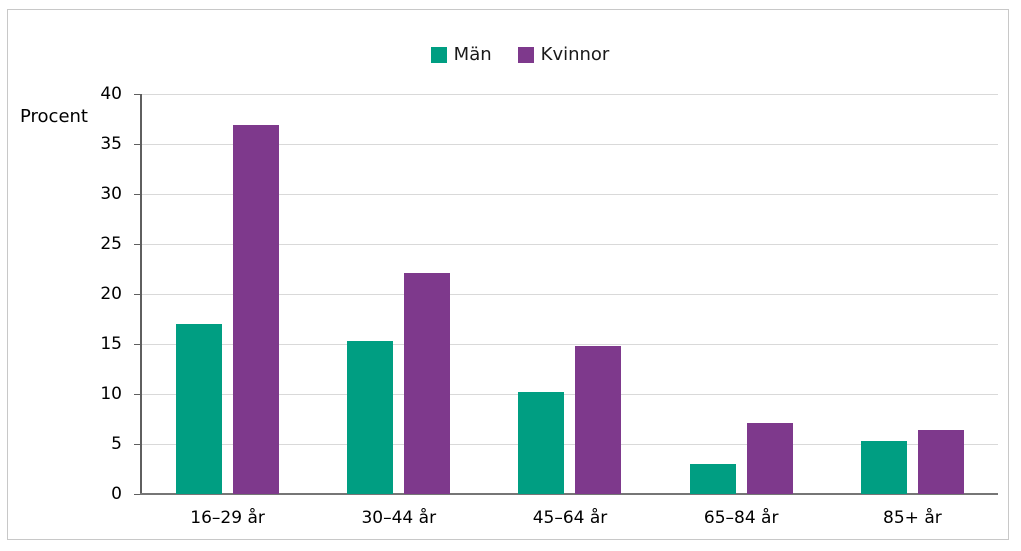 This screenshot has height=551, width=1021. What do you see at coordinates (111, 294) in the screenshot?
I see `y-tick-label-20: 20` at bounding box center [111, 294].